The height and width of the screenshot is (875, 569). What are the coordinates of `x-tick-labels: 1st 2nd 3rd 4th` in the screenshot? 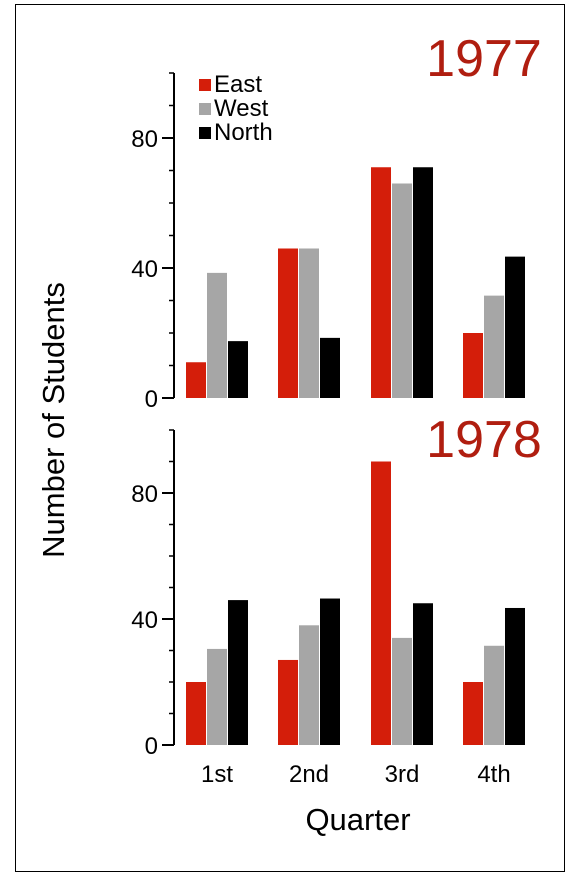 It's located at (356, 774).